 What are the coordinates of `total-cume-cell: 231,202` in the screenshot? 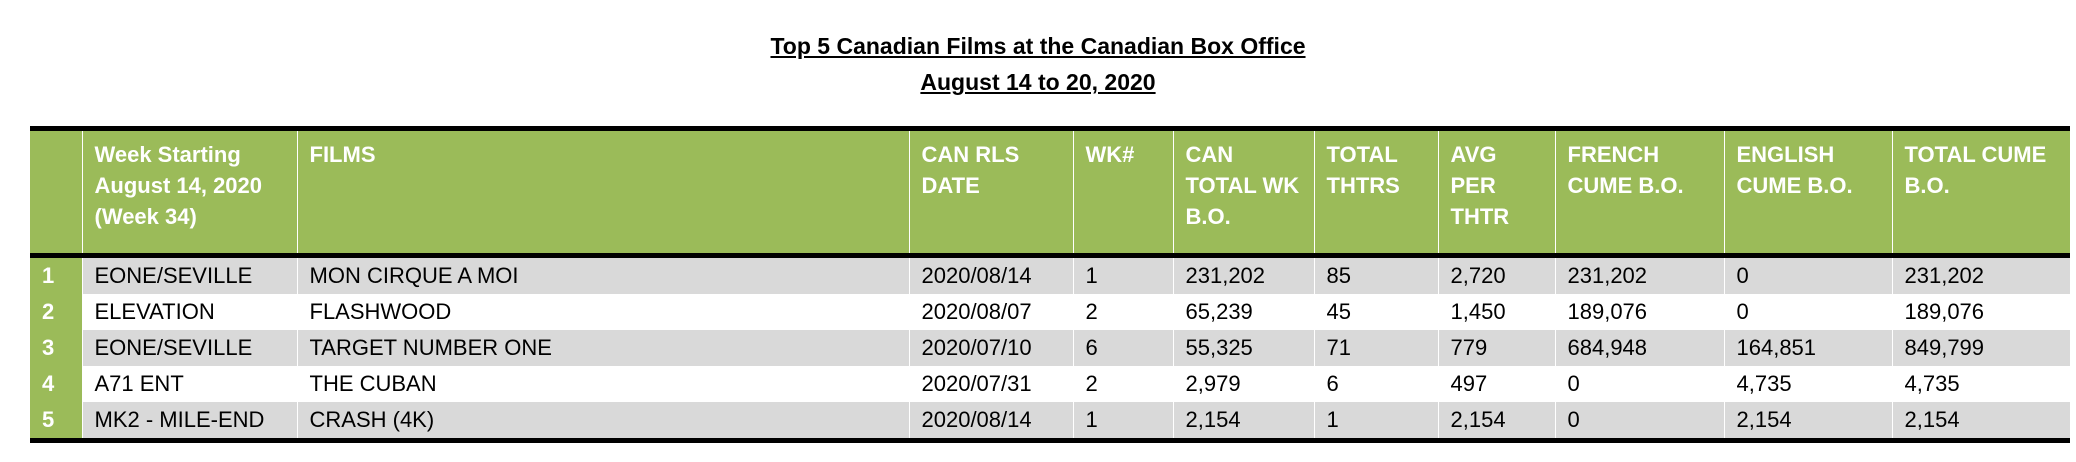 It's located at (1980, 274).